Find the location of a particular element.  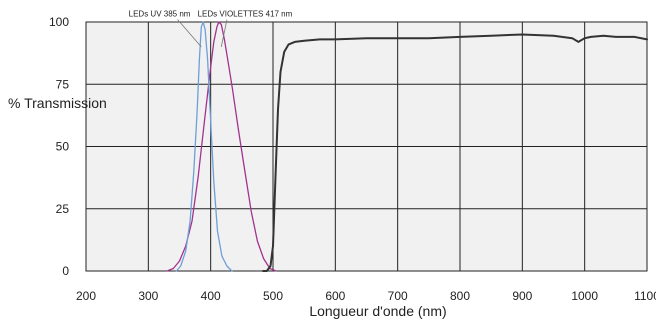

x-tick-label: 200 is located at coordinates (86, 296).